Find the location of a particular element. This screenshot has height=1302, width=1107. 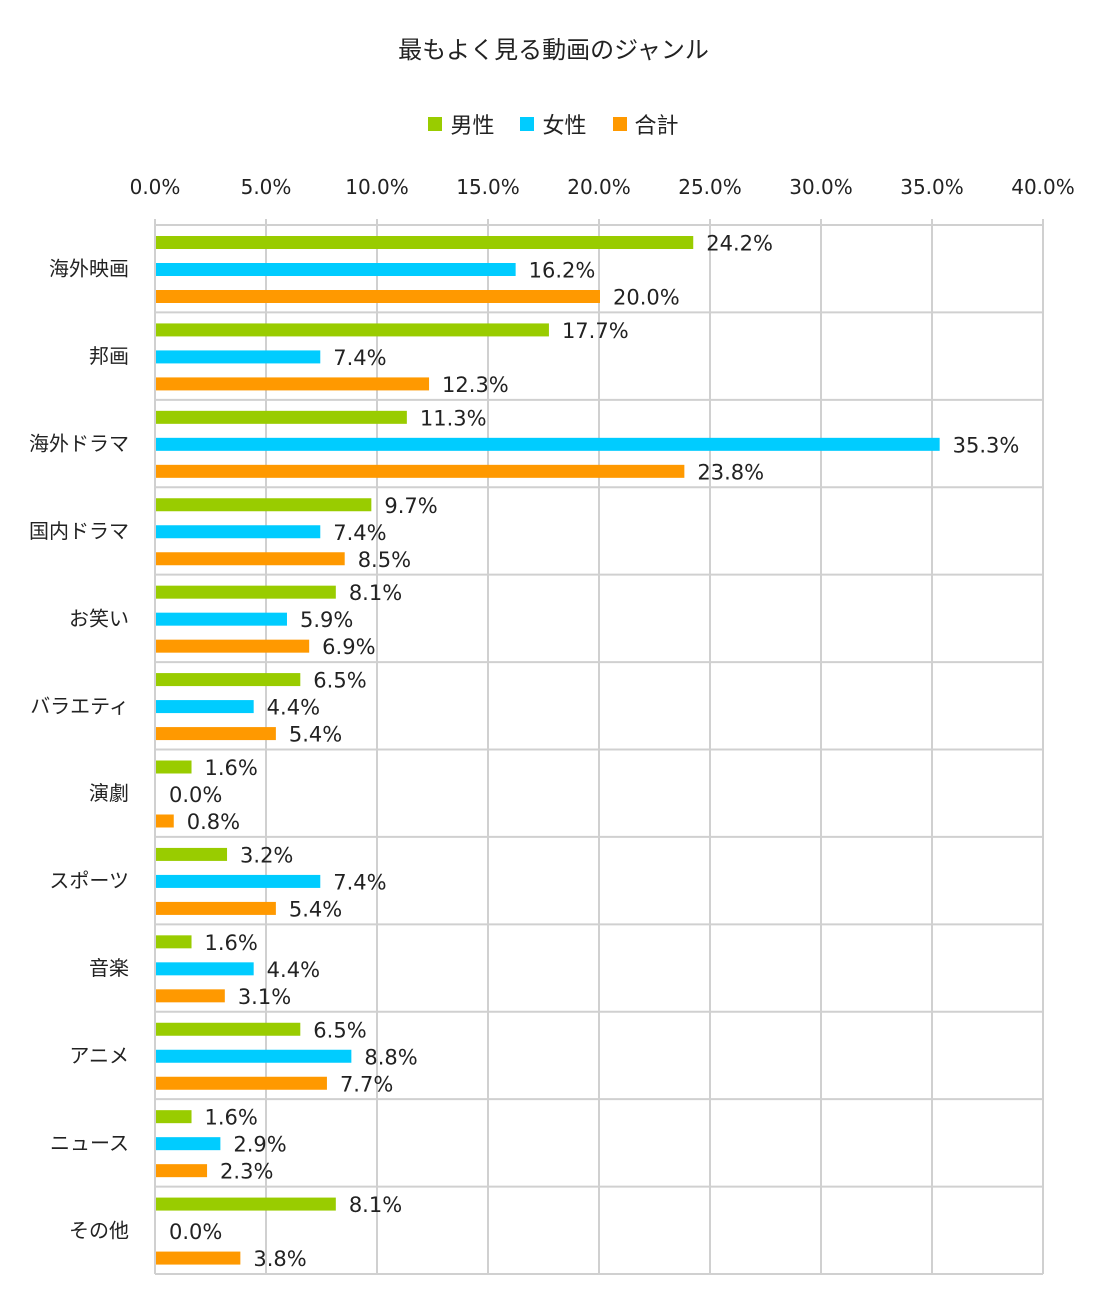

value-label-female-1: 7.4% is located at coordinates (359, 358).